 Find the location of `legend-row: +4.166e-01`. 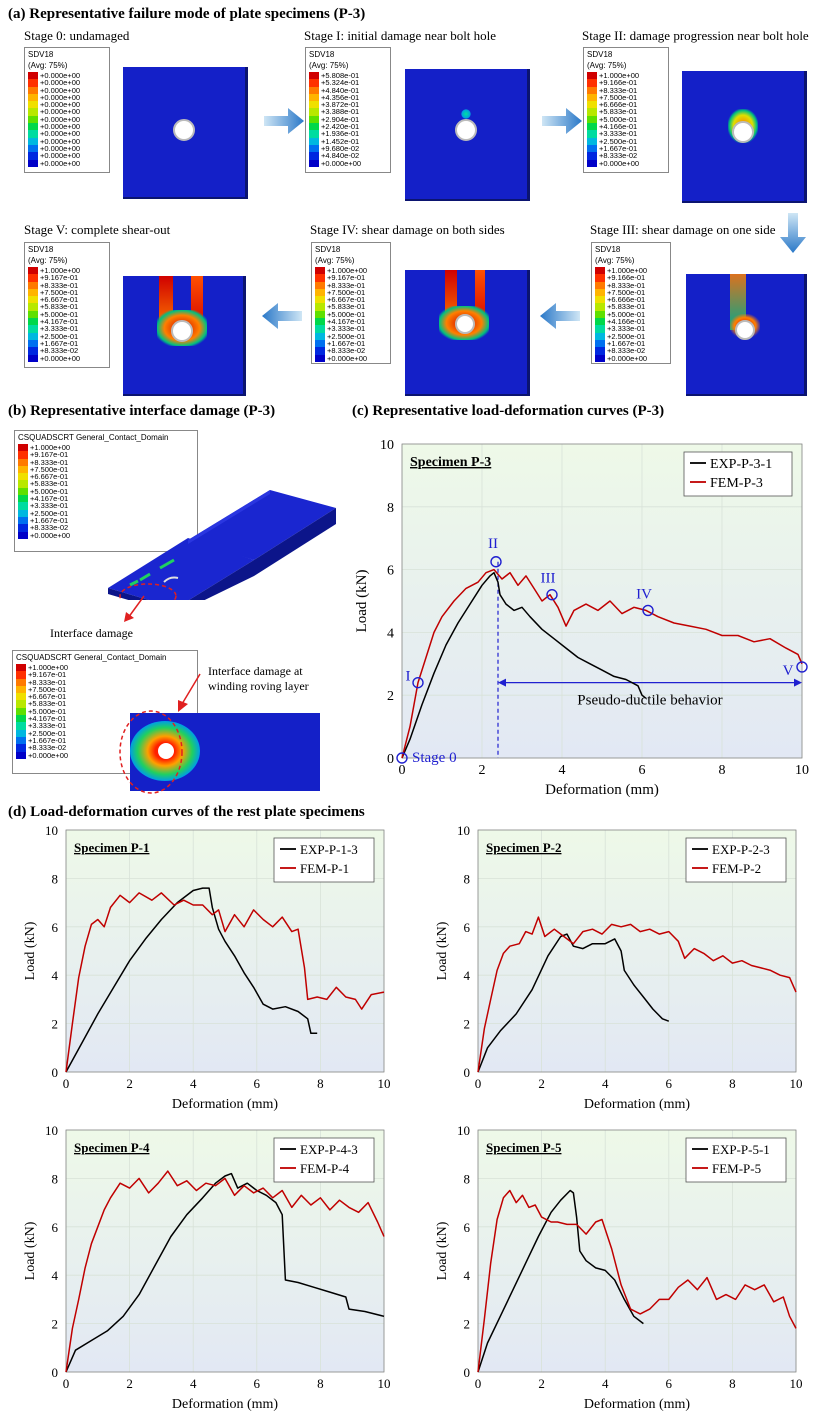

legend-row: +4.166e-01 is located at coordinates (631, 321).